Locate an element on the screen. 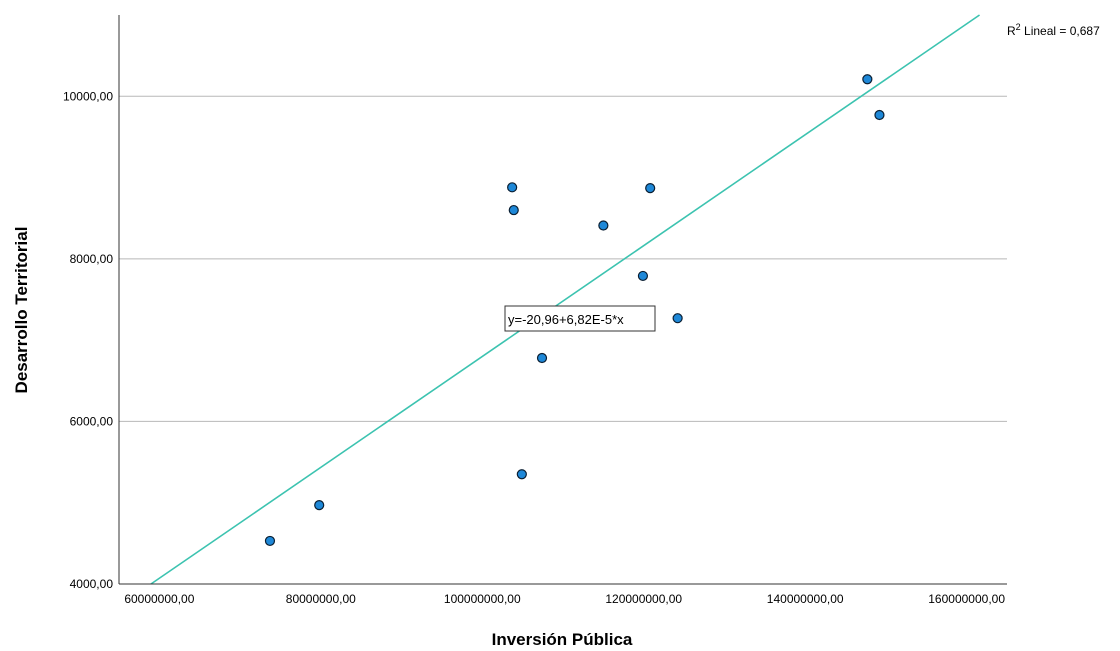 Image resolution: width=1120 pixels, height=651 pixels. r-squared-label: R2 Lineal = 0,687 is located at coordinates (1053, 30).